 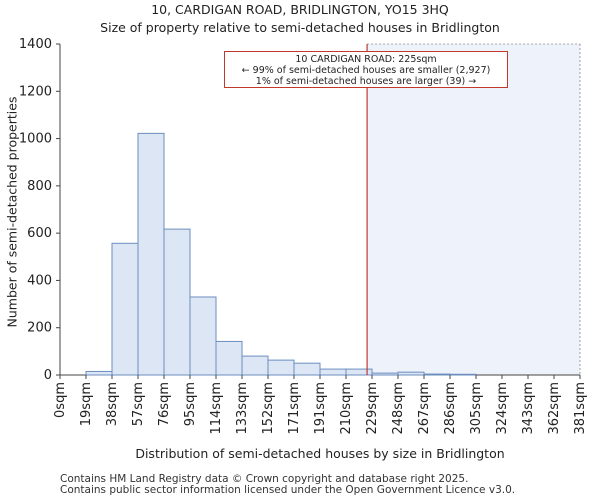 What do you see at coordinates (372, 408) in the screenshot?
I see `x-tick-label: 229sqm` at bounding box center [372, 408].